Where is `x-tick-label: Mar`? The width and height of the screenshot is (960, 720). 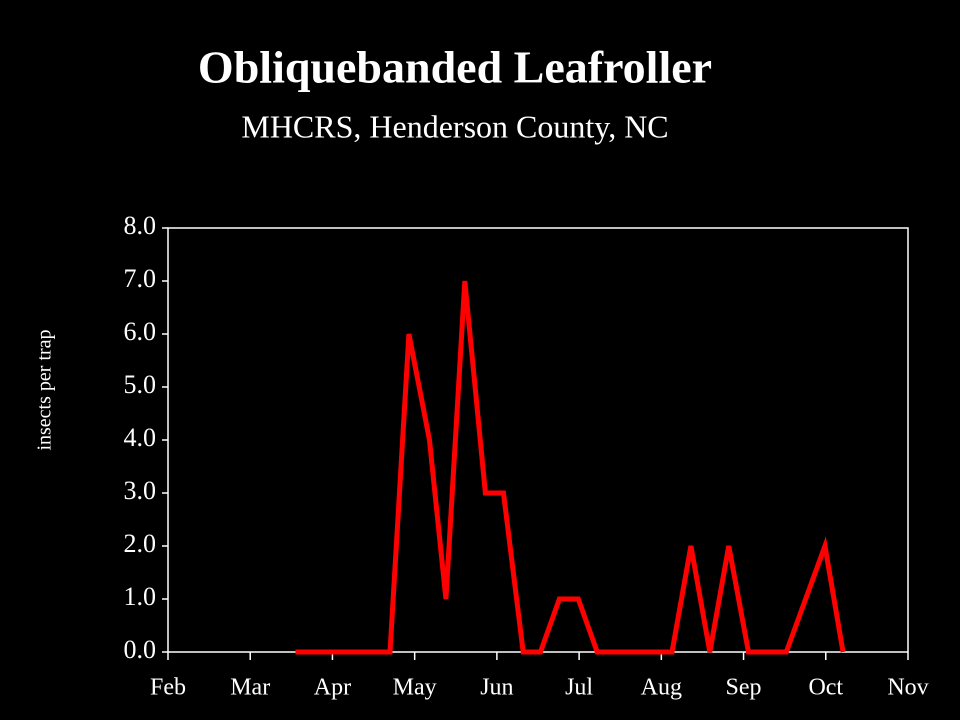
x-tick-label: Mar is located at coordinates (250, 688).